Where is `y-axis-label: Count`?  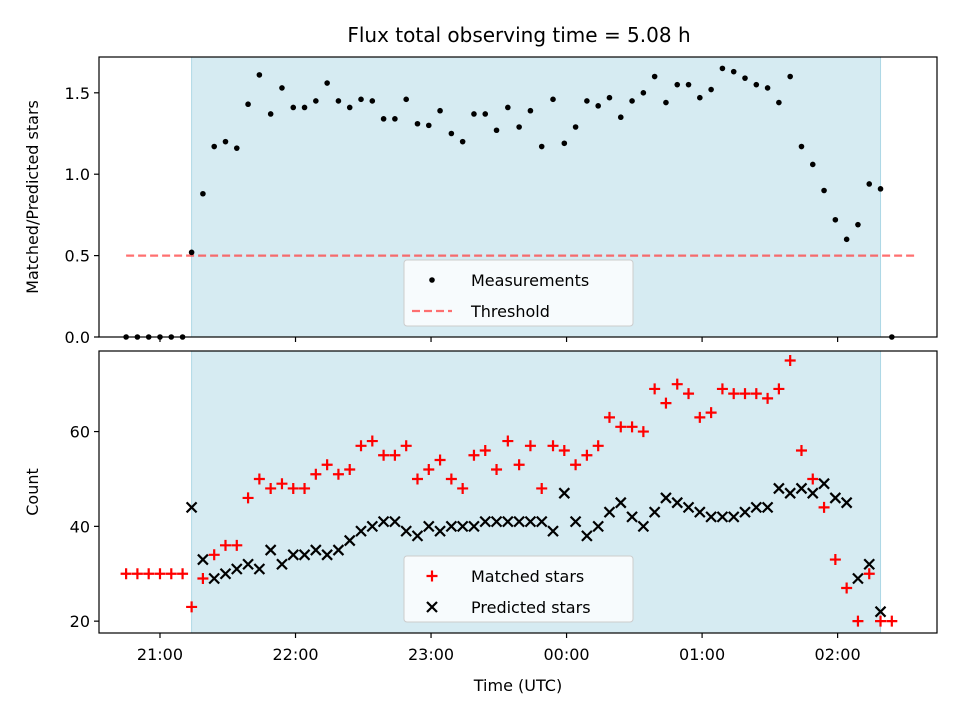
y-axis-label: Count is located at coordinates (32, 492).